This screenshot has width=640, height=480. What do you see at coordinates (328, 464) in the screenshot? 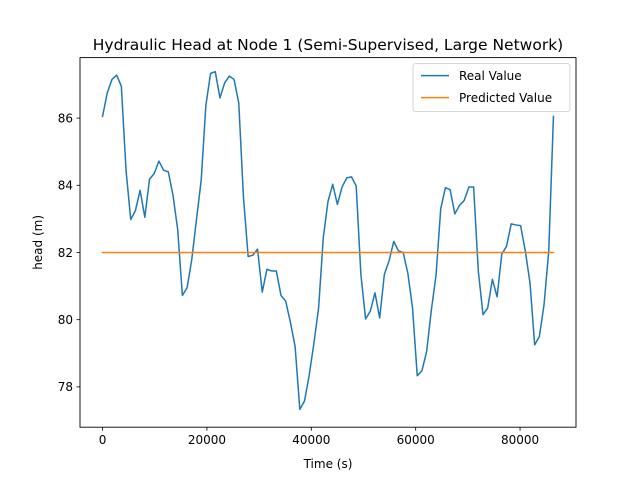
I see `x-axis-label: Time (s)` at bounding box center [328, 464].